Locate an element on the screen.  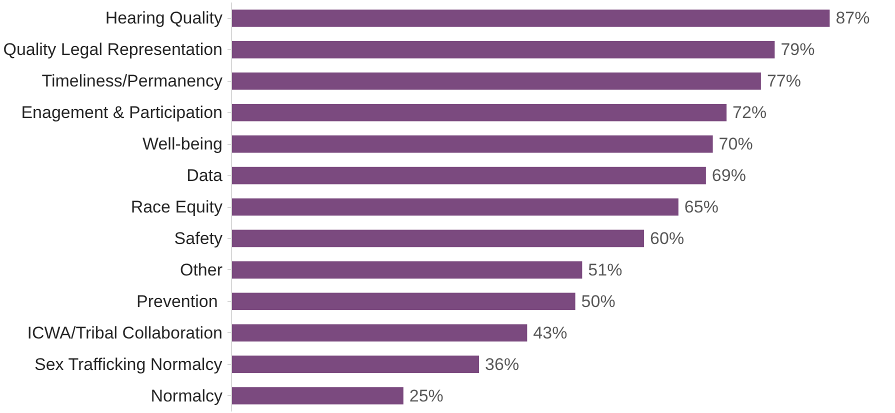
y-tick-label: ICWA/Tribal Collaboration is located at coordinates (125, 332).